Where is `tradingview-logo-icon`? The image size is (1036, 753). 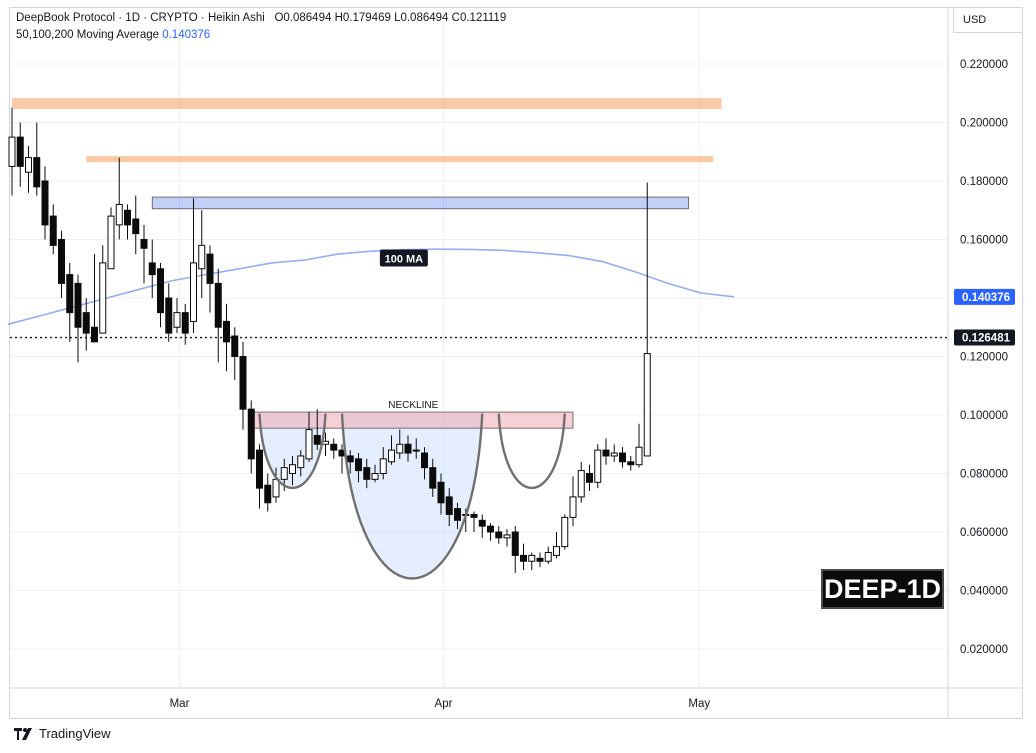
tradingview-logo-icon is located at coordinates (23, 733).